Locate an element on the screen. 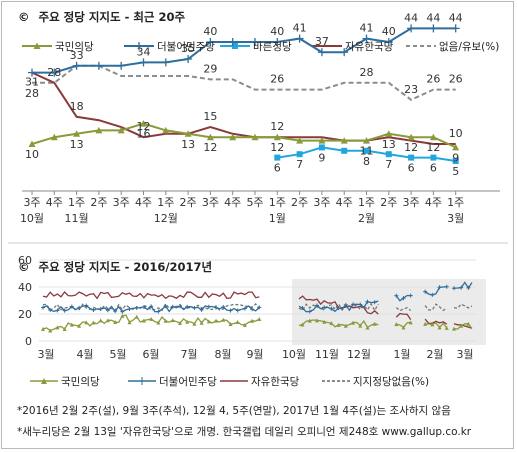 This screenshot has height=452, width=517. data-label-자유한국당: 12 is located at coordinates (277, 126).